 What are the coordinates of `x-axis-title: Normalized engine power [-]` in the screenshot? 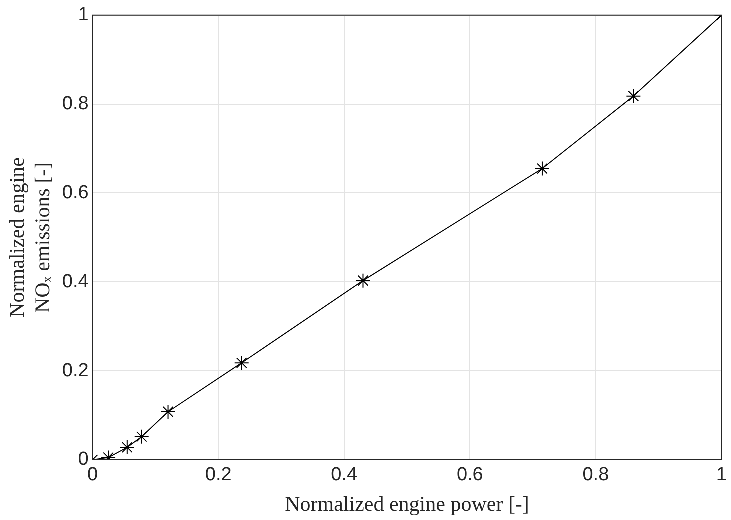 It's located at (407, 504).